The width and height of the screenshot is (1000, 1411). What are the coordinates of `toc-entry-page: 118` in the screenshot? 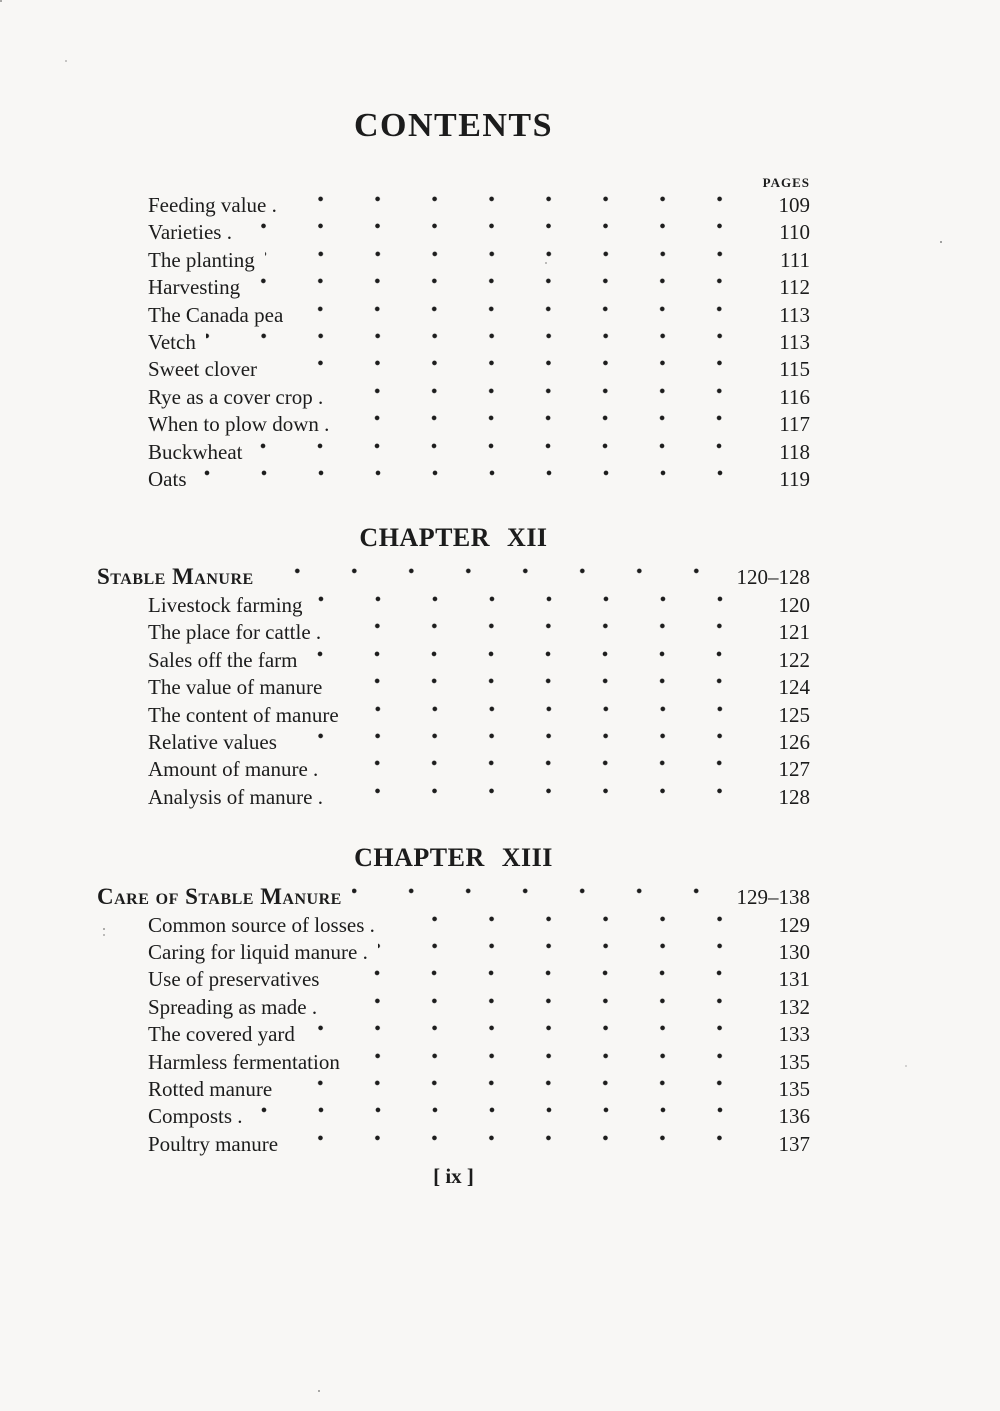 It's located at (794, 451).